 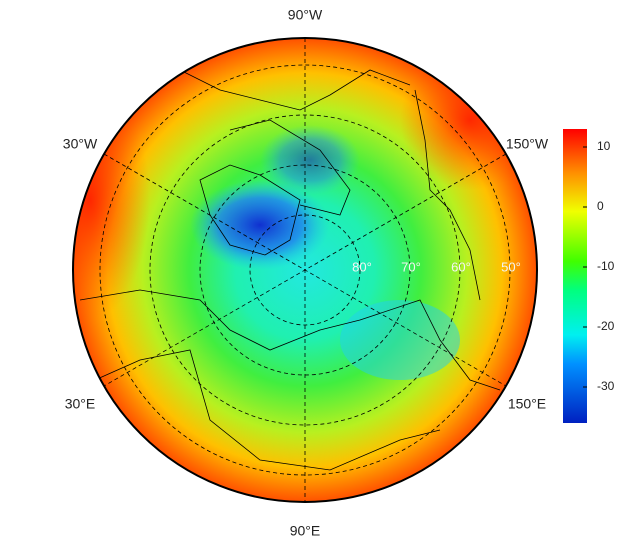 I want to click on colorbar-tick-label: -20, so click(x=606, y=326).